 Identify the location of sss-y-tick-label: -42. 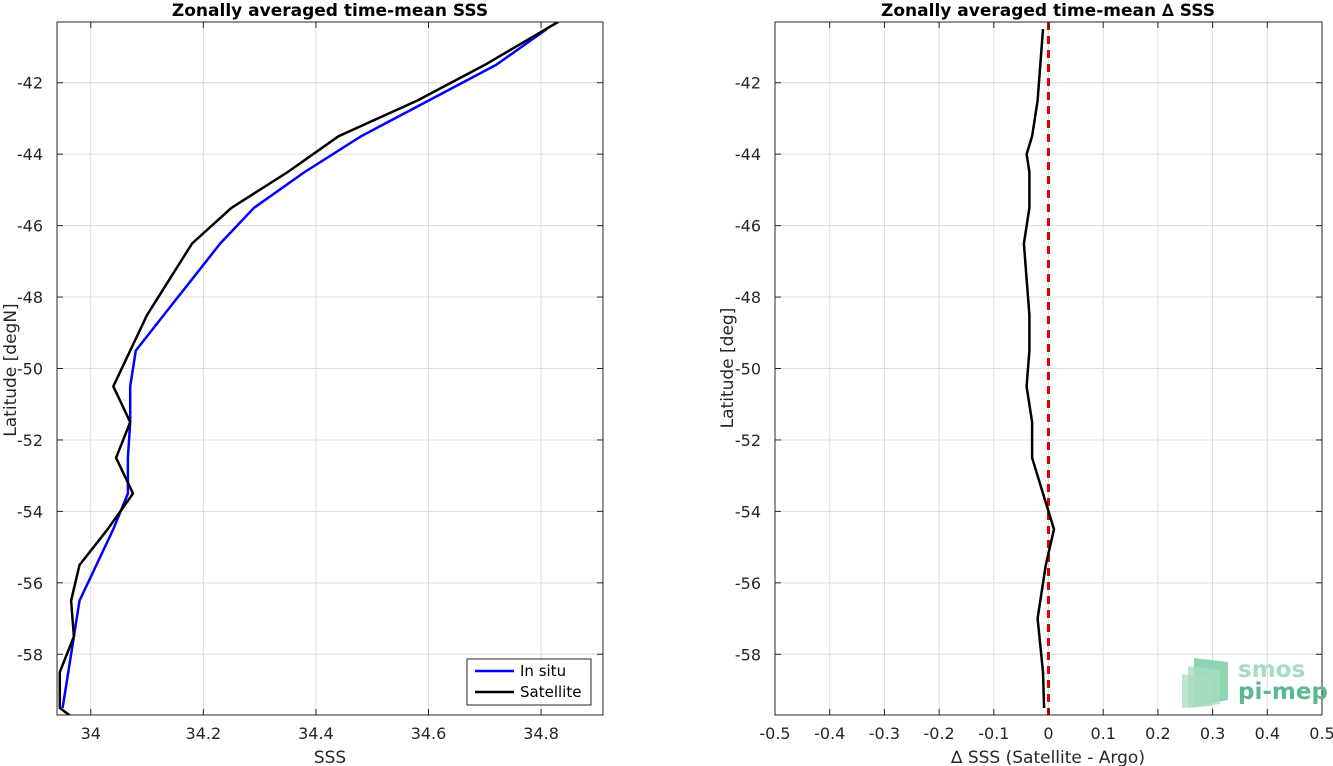
(30, 83).